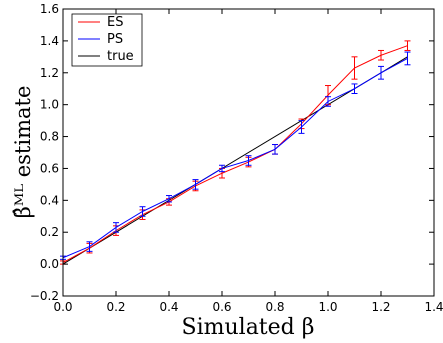 This screenshot has height=343, width=443. I want to click on legend: ES PS true, so click(107, 40).